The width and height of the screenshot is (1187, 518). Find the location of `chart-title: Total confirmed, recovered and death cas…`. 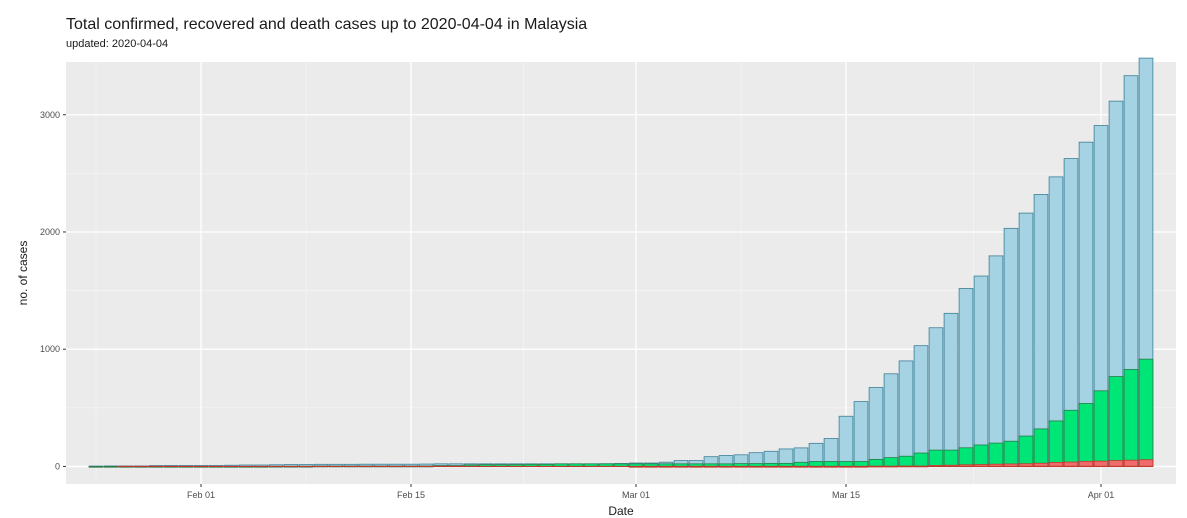

chart-title: Total confirmed, recovered and death cas… is located at coordinates (327, 24).